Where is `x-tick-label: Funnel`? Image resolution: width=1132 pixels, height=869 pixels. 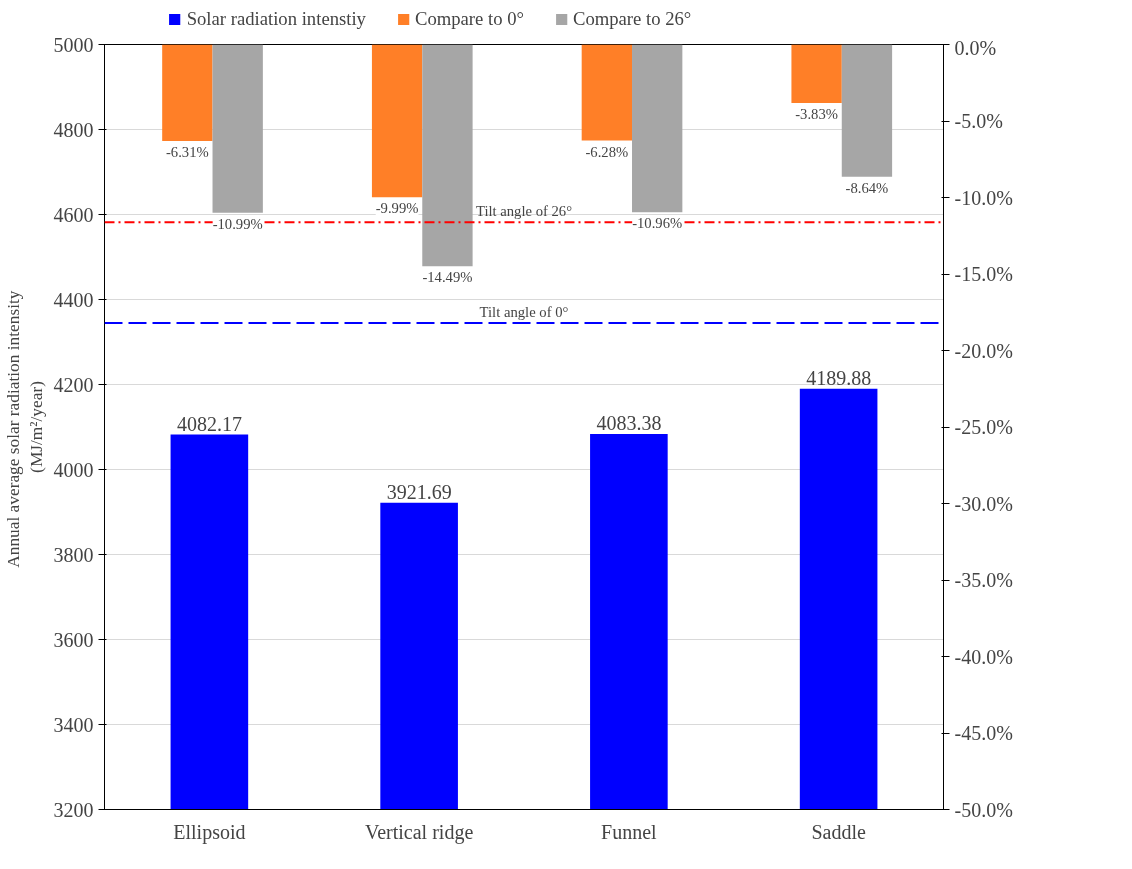 x-tick-label: Funnel is located at coordinates (629, 831).